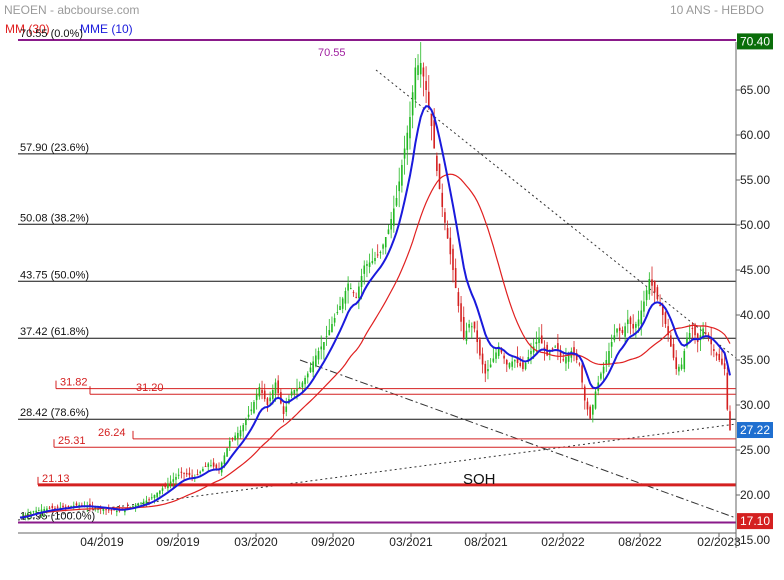  Describe the element at coordinates (411, 542) in the screenshot. I see `x-tick-label: 03/2021` at that location.